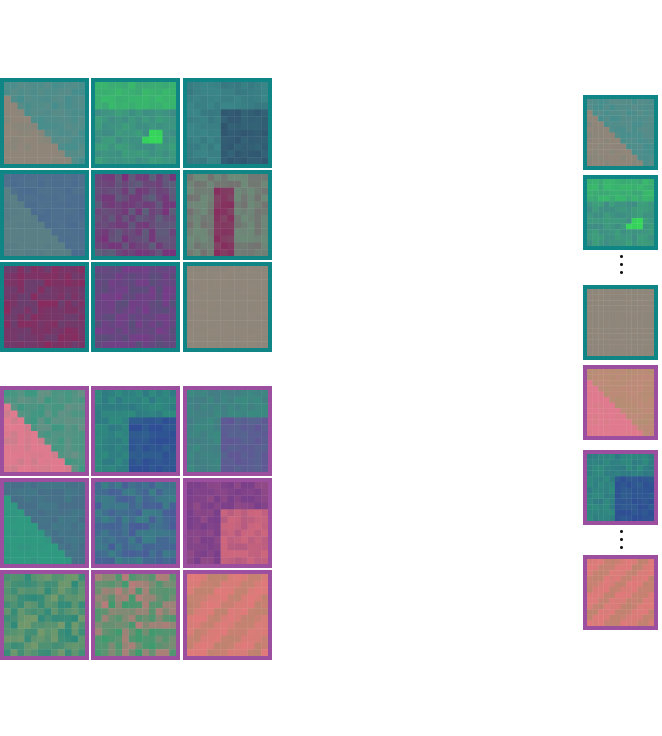 This screenshot has width=662, height=736. I want to click on ellipsis-dot, so click(621, 531).